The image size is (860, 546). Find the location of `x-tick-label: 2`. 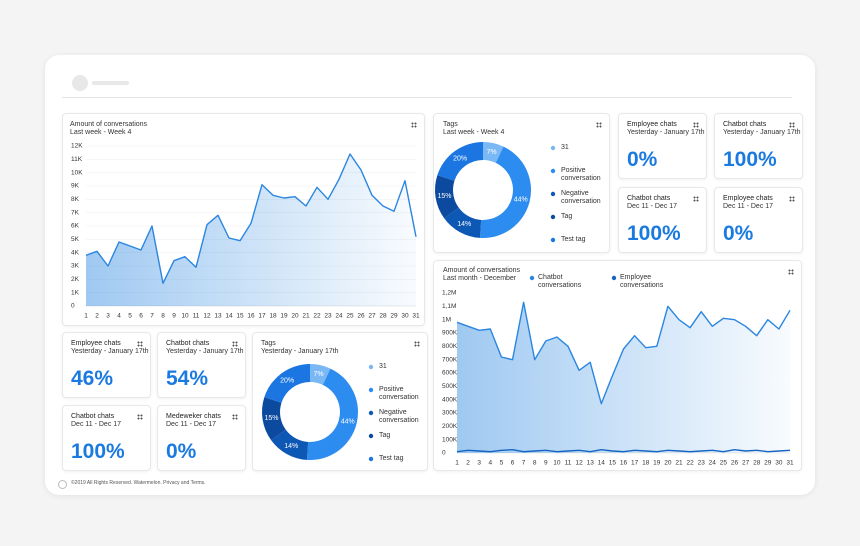

x-tick-label: 2 is located at coordinates (97, 316).